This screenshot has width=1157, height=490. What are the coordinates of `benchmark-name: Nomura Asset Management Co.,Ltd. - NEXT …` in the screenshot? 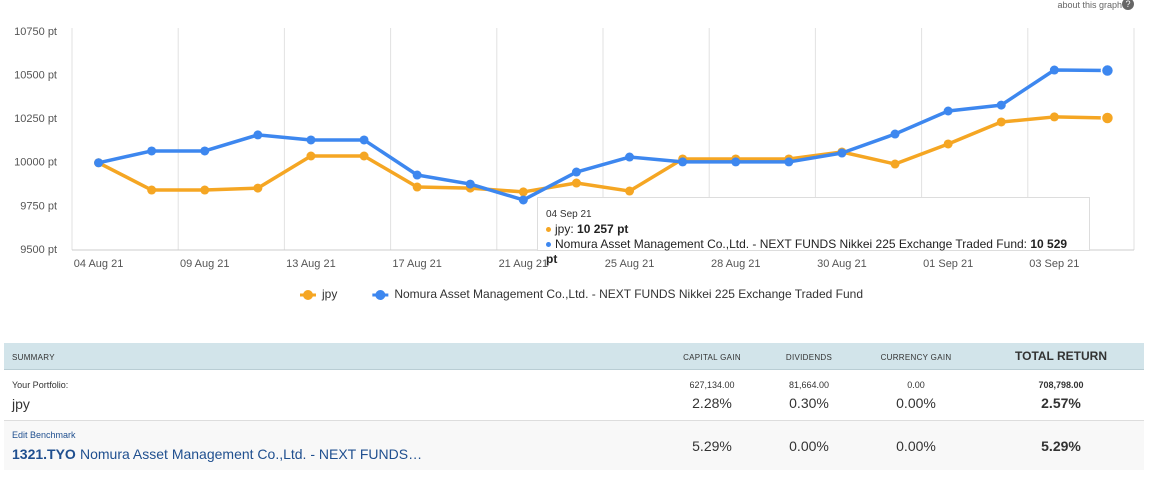 It's located at (251, 454).